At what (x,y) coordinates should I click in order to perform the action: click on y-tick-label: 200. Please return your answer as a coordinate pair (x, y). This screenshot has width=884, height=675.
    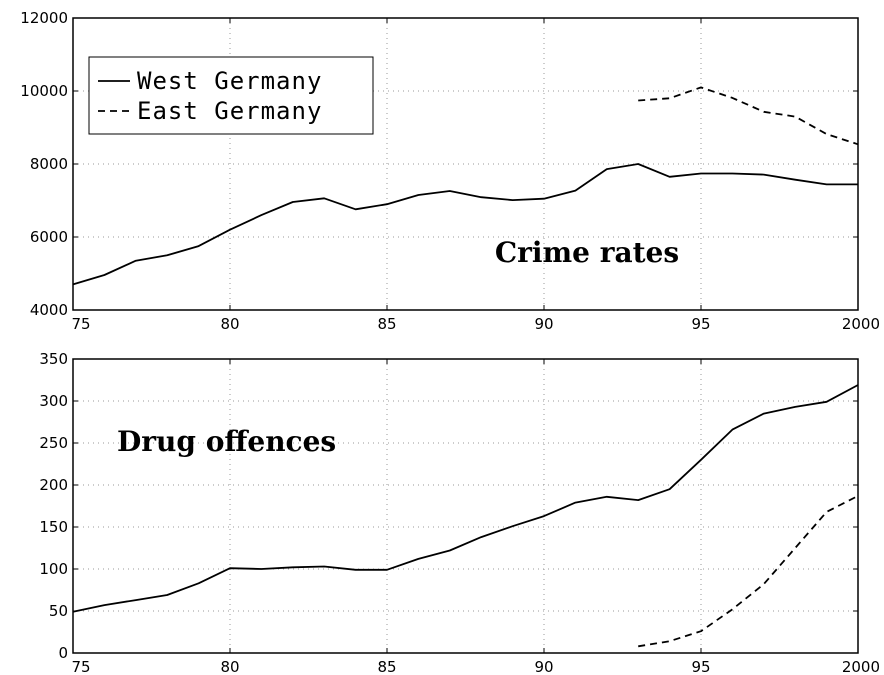
    Looking at the image, I should click on (53, 485).